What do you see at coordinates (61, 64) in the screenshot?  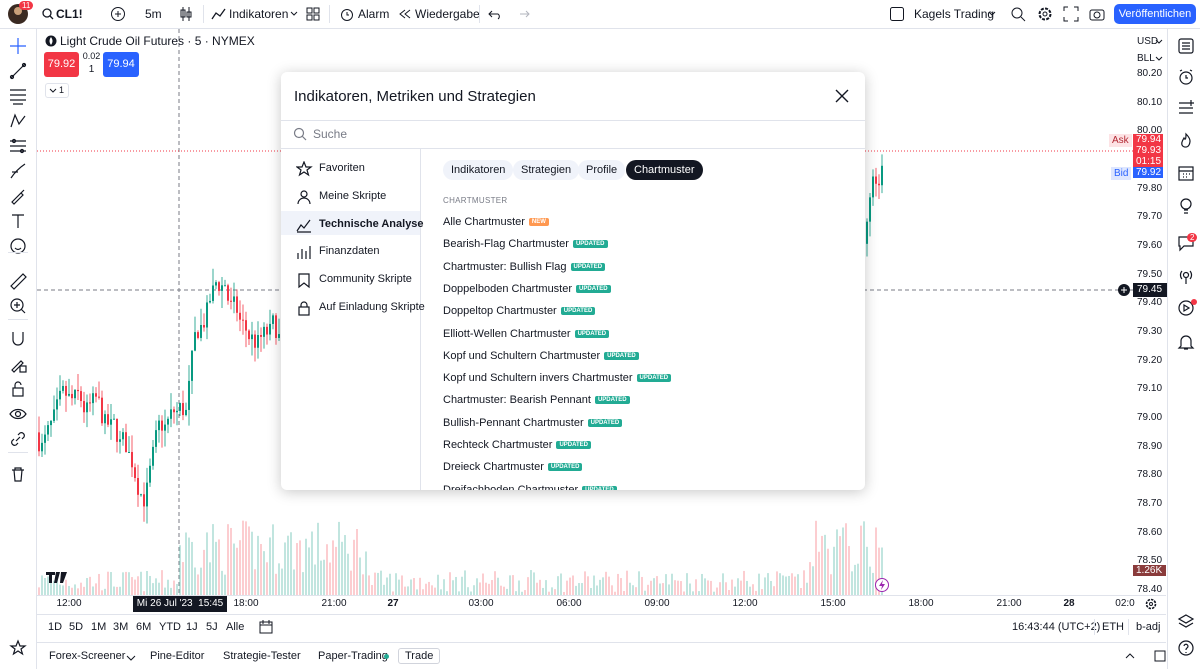 I see `sell-button: 79.92` at bounding box center [61, 64].